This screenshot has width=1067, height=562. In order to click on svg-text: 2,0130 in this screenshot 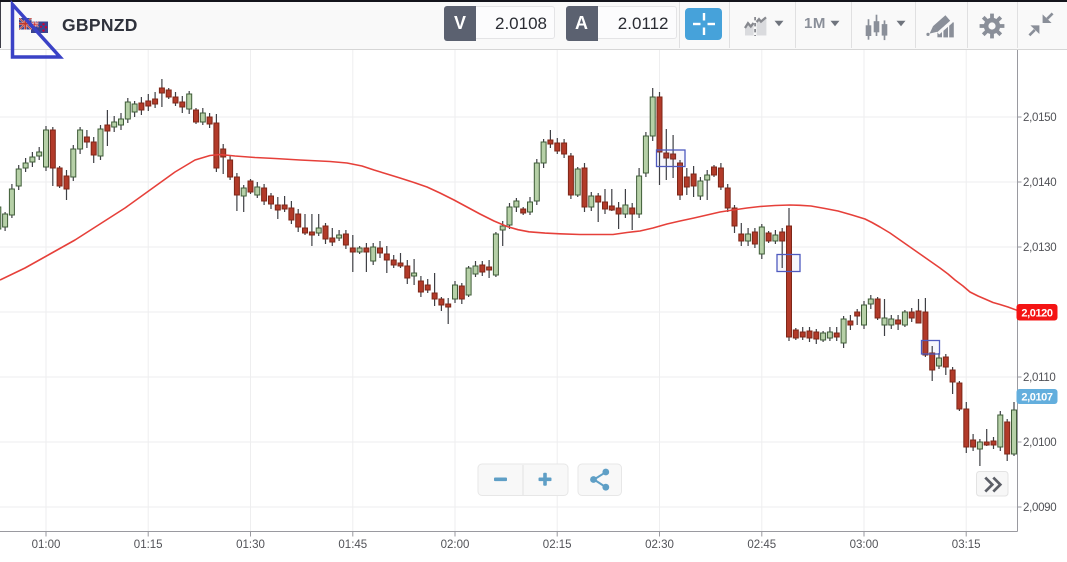, I will do `click(1039, 248)`.